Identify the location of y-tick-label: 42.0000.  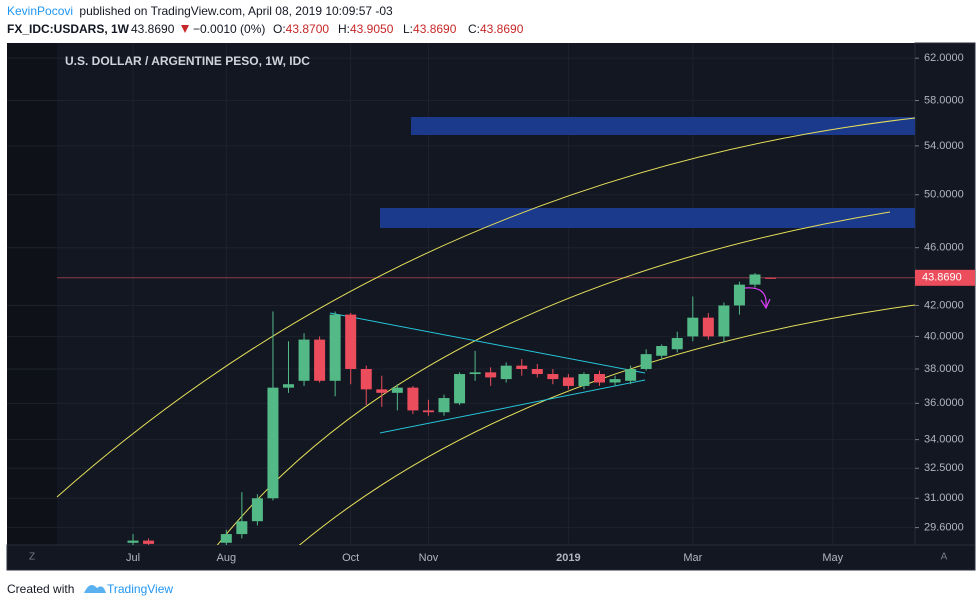
(944, 305).